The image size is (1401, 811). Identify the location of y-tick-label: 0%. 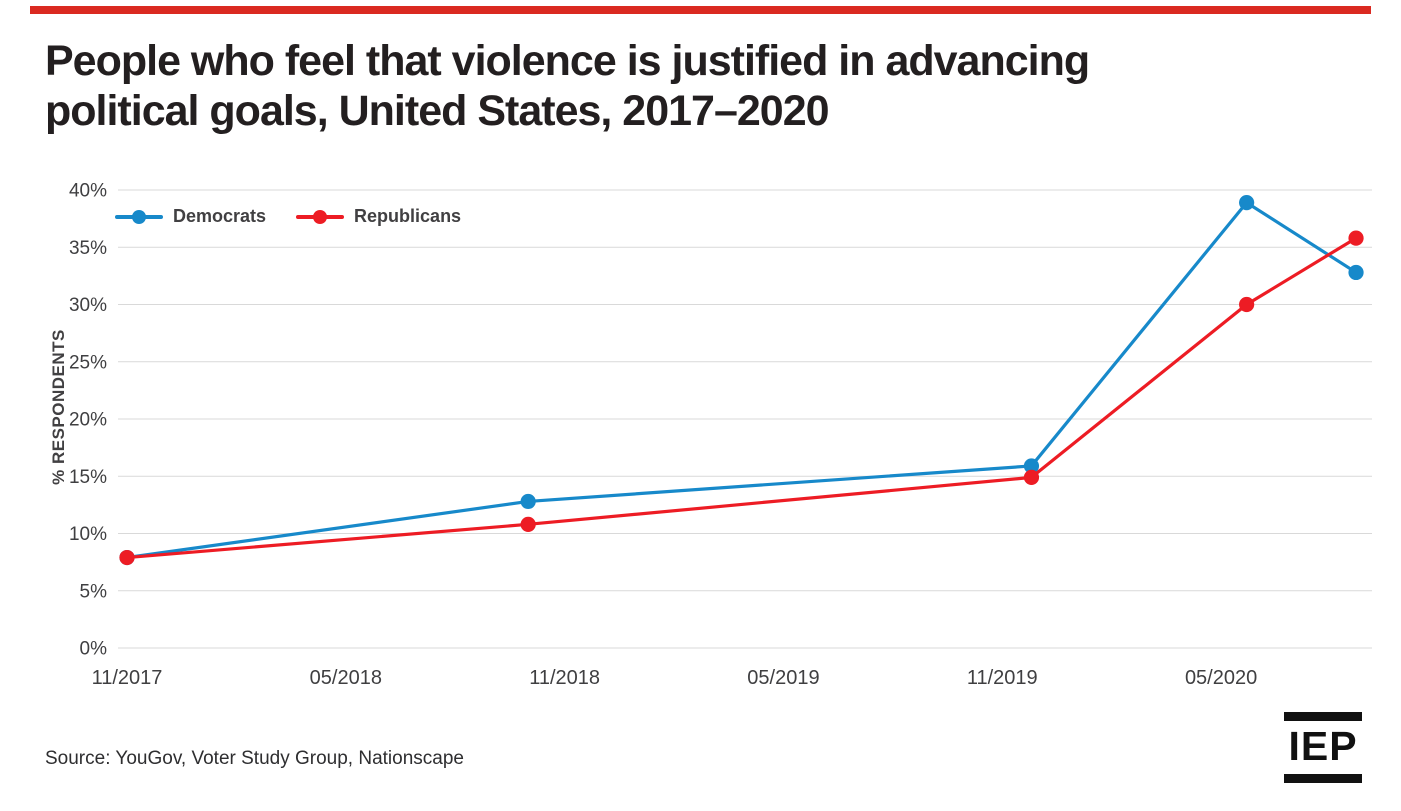
(94, 649).